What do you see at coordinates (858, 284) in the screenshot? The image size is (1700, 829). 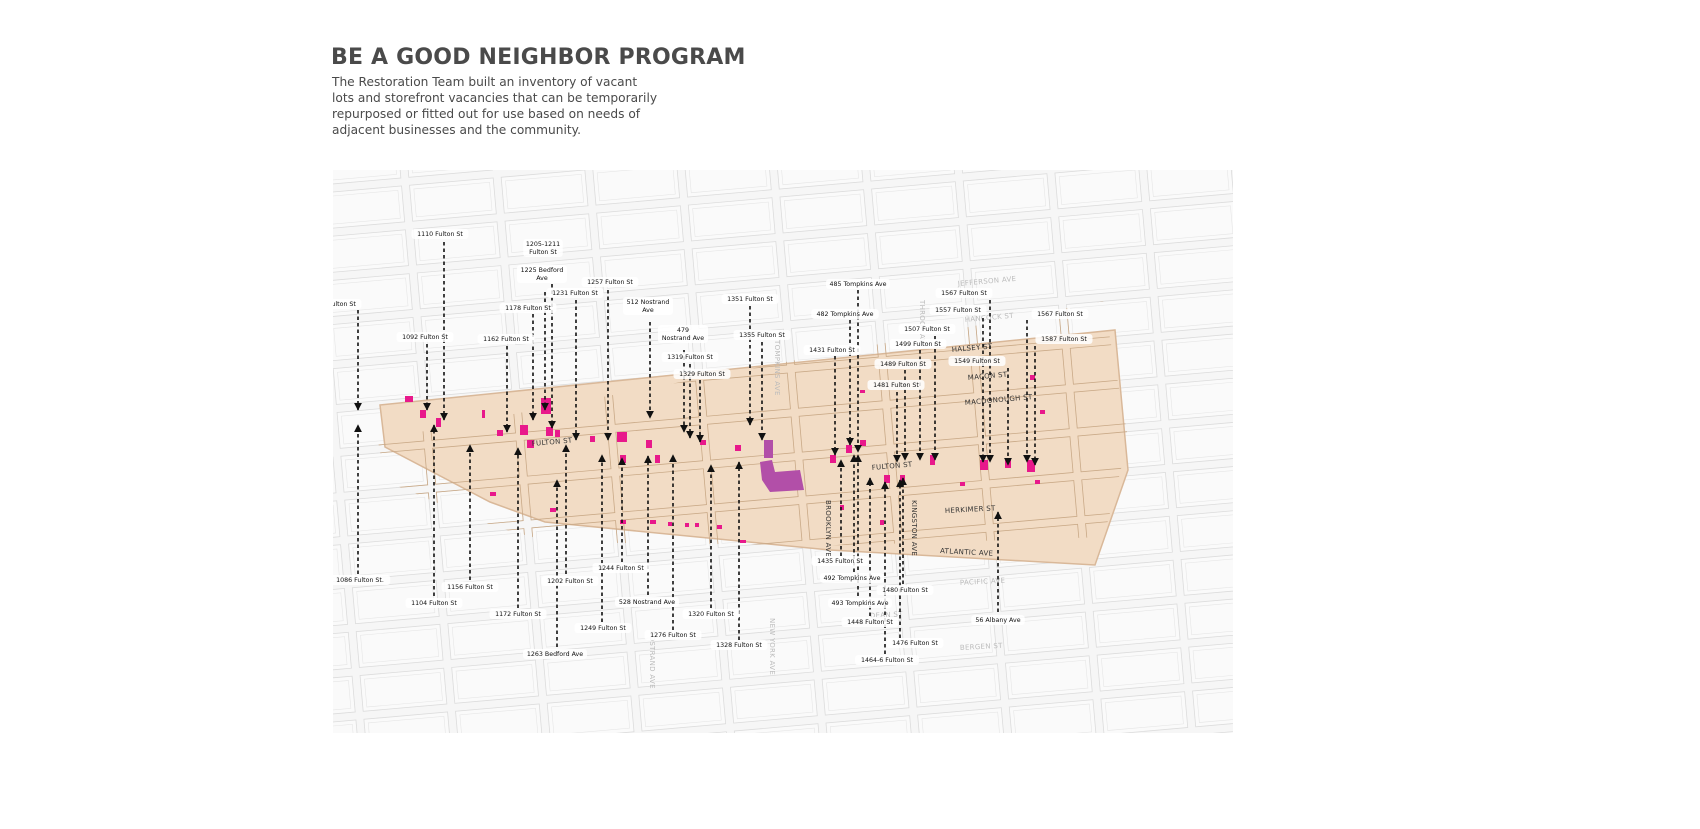 I see `address-callout: 485 Tompkins Ave` at bounding box center [858, 284].